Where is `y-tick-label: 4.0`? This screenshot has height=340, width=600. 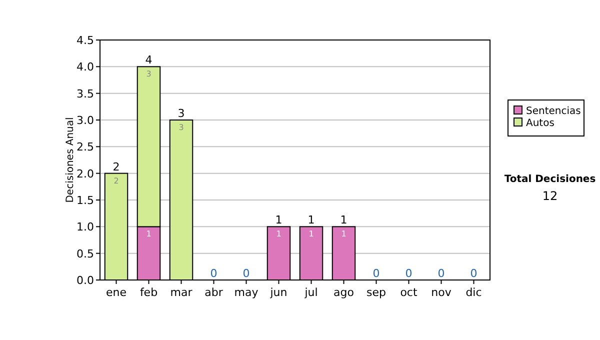
y-tick-label: 4.0 is located at coordinates (85, 67).